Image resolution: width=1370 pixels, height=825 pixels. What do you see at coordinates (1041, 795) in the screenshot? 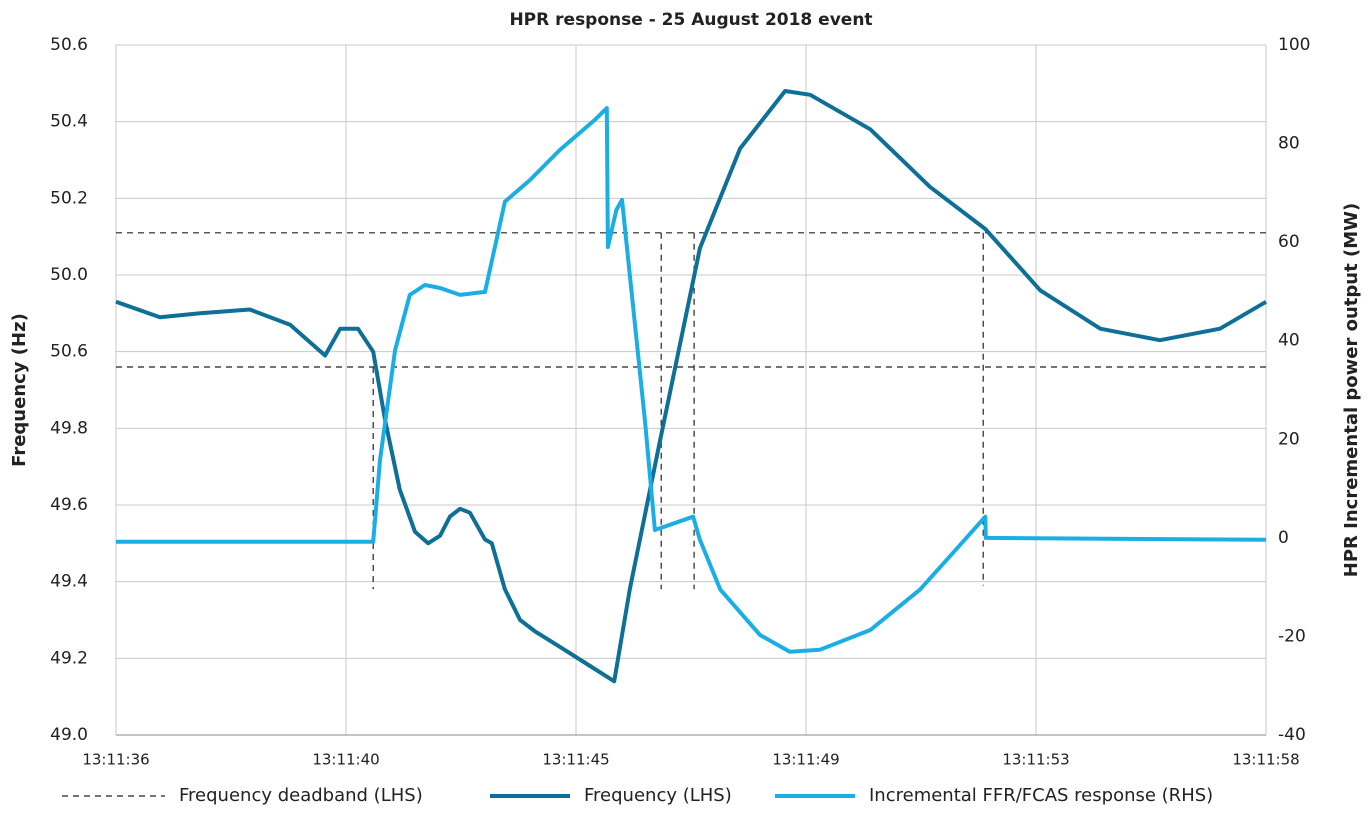
I see `legend-label: Incremental FFR/FCAS response (RHS)` at bounding box center [1041, 795].